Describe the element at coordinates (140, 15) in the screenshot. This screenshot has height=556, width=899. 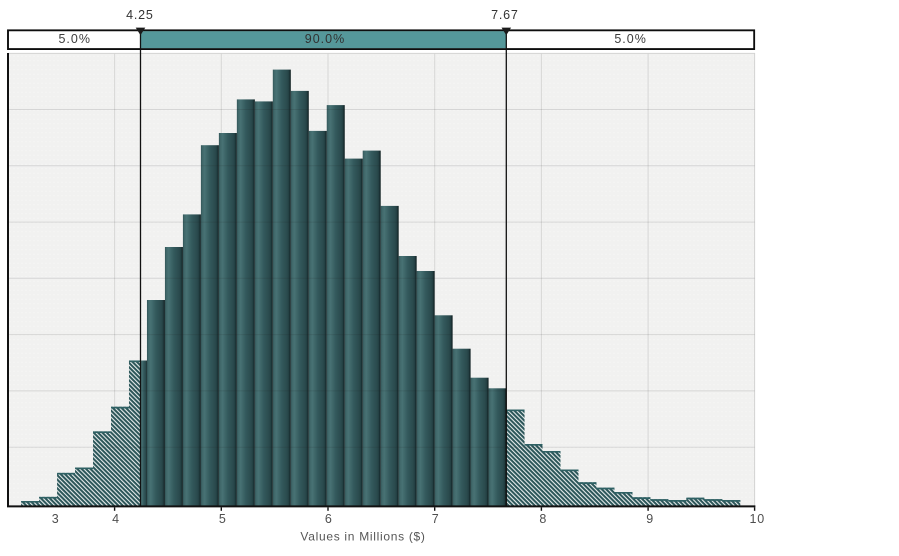
I see `svg-text: 4.25` at that location.